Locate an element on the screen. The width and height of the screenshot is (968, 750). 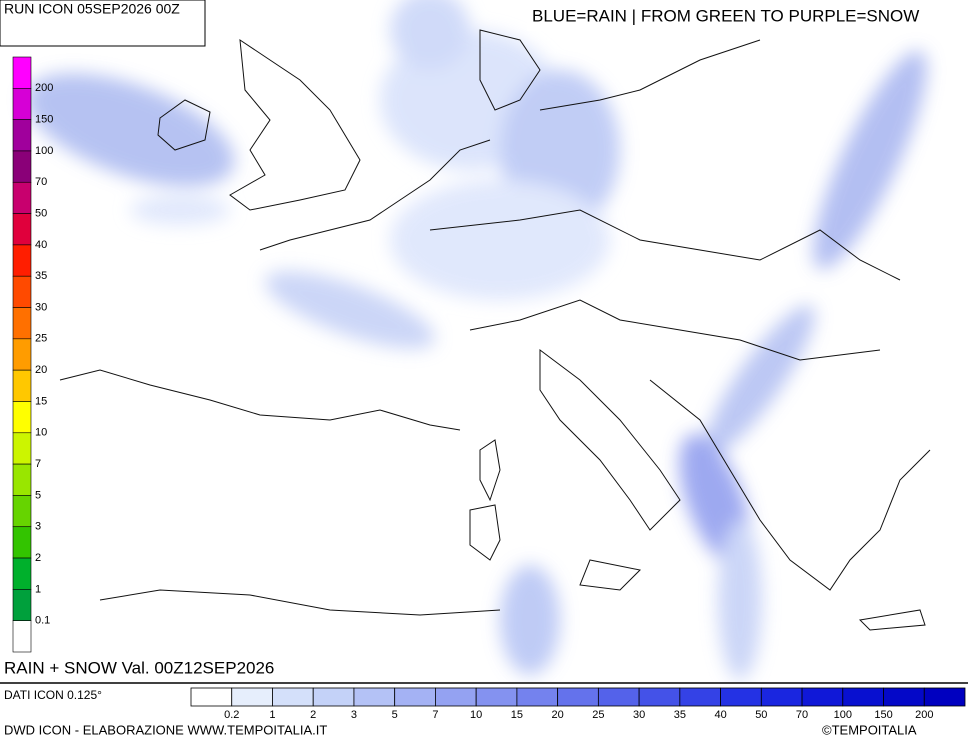
side-scale: 200 150 100 70 50 40 35 30 25 20 15 10 7 5 3 2 1 0.1 is located at coordinates (32, 354).